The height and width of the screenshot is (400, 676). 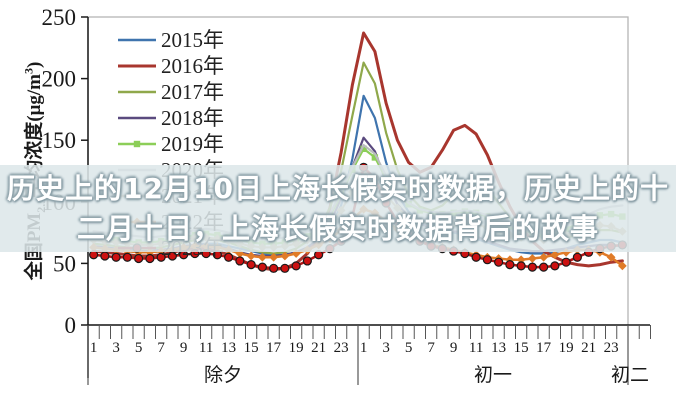 I want to click on y-tick-label: 250, so click(x=59, y=17).